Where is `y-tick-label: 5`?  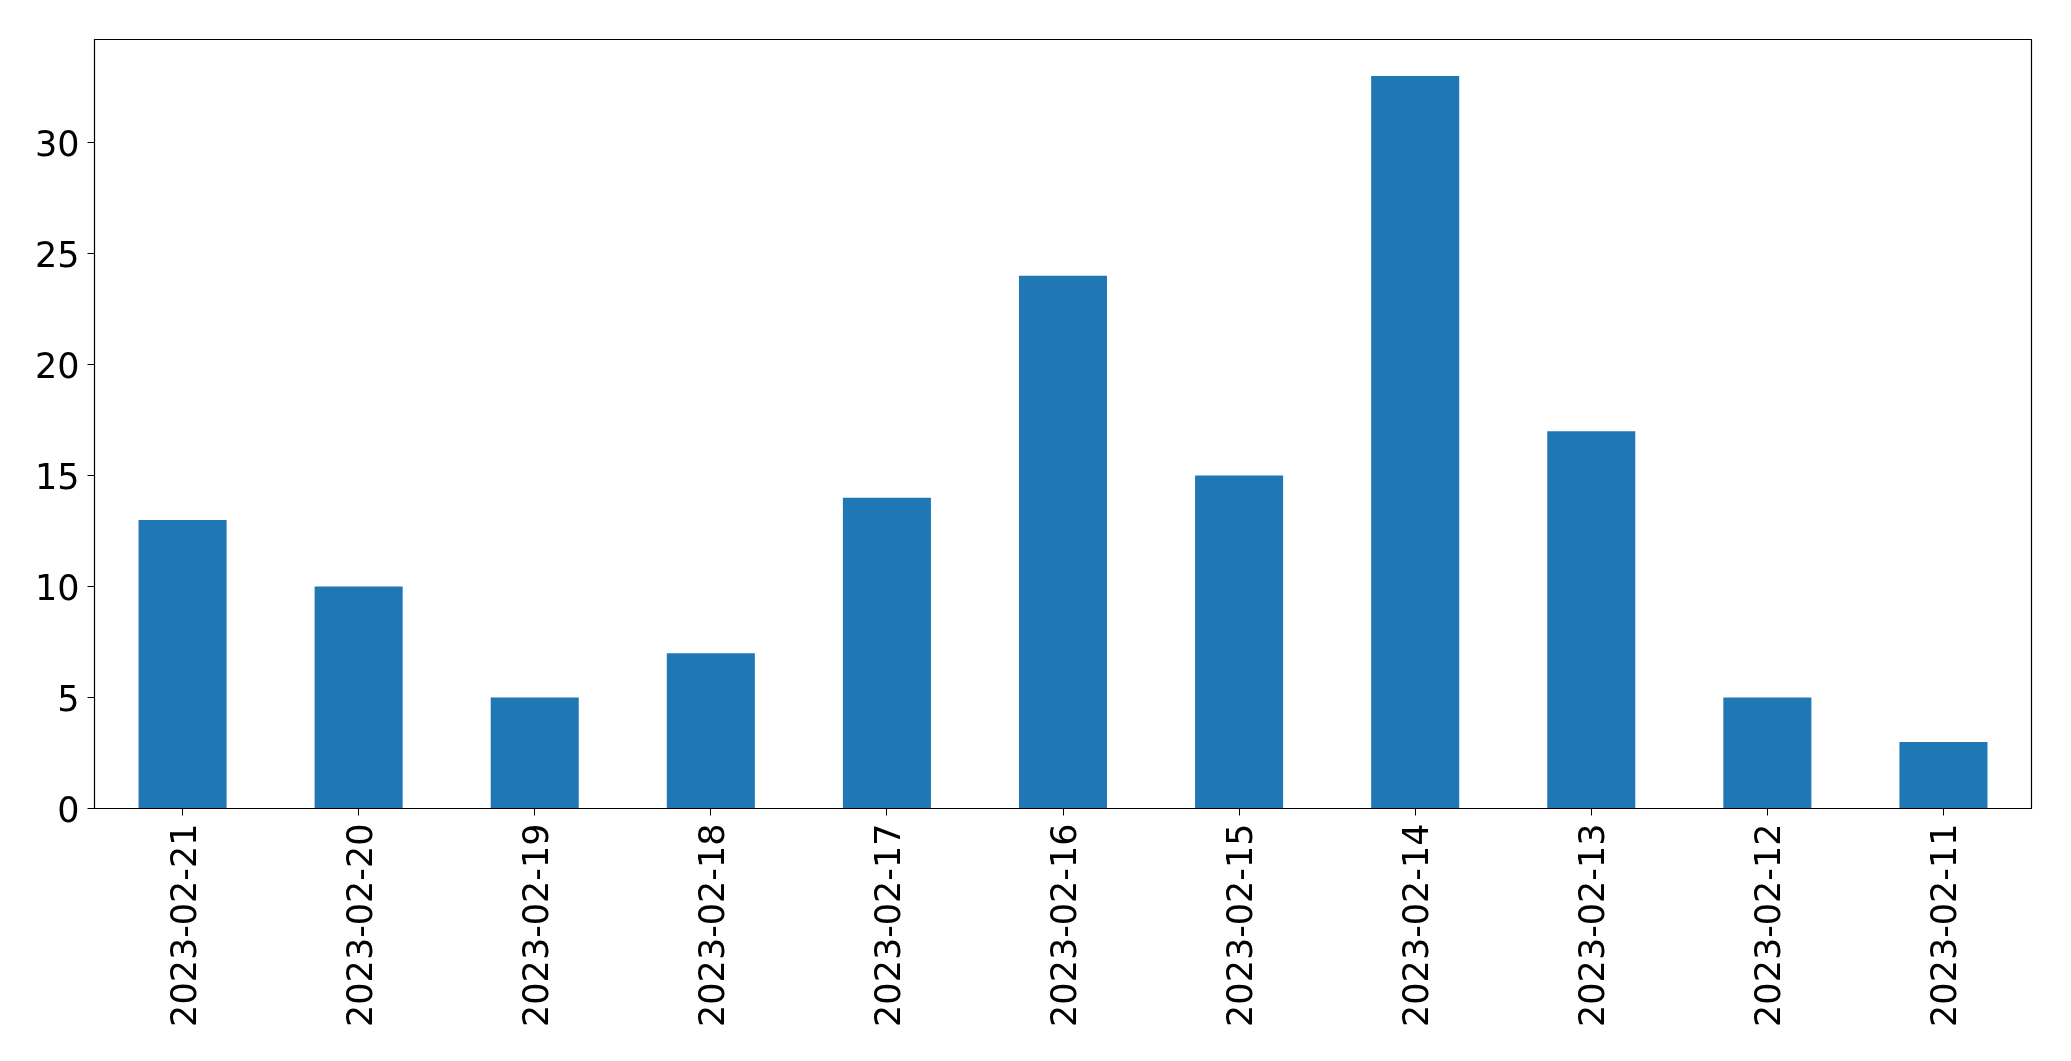 y-tick-label: 5 is located at coordinates (68, 698).